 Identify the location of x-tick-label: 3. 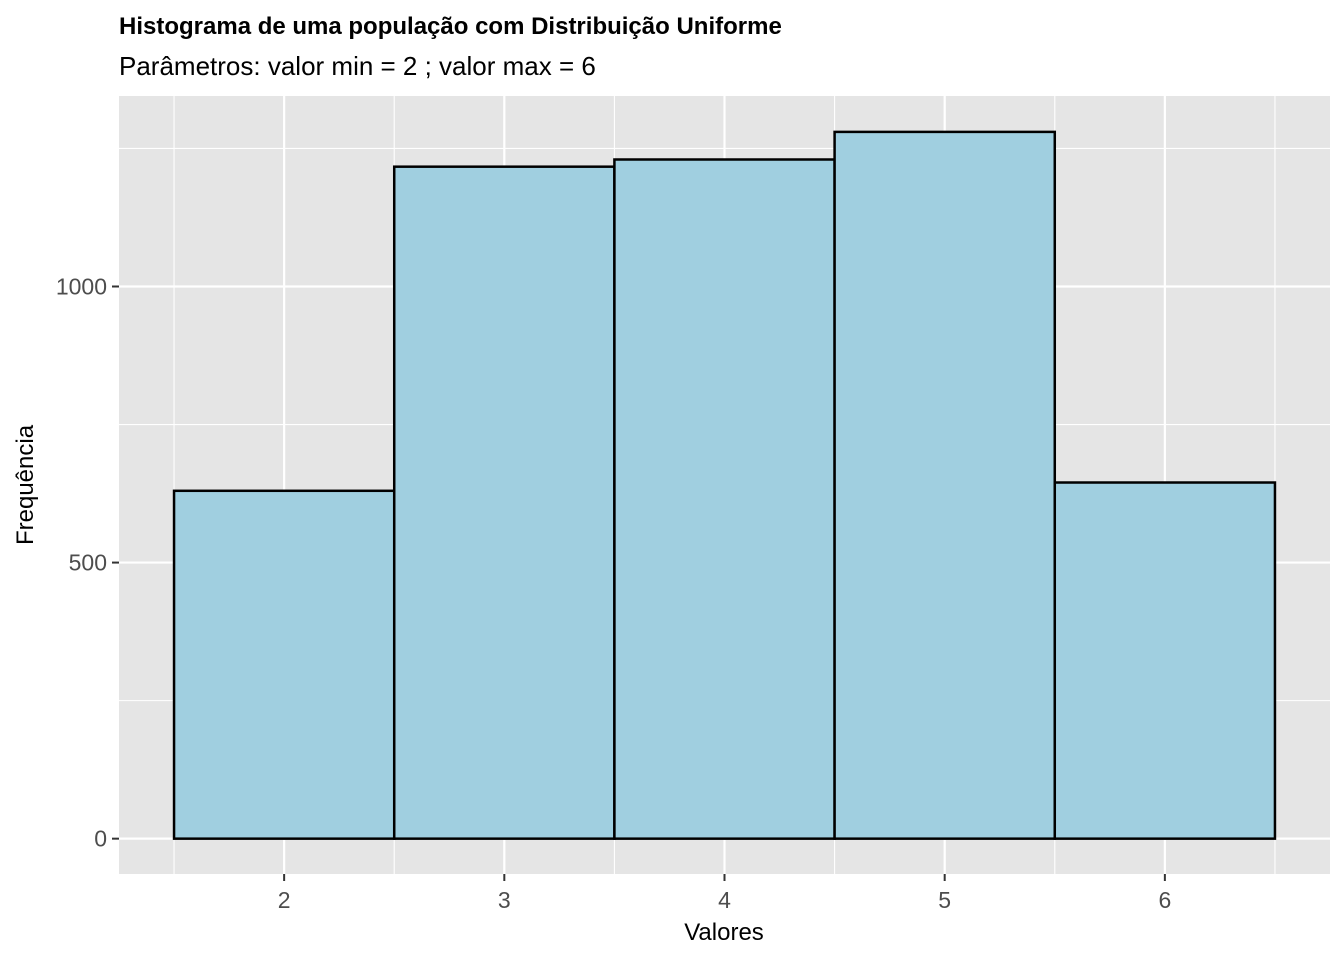
(504, 900).